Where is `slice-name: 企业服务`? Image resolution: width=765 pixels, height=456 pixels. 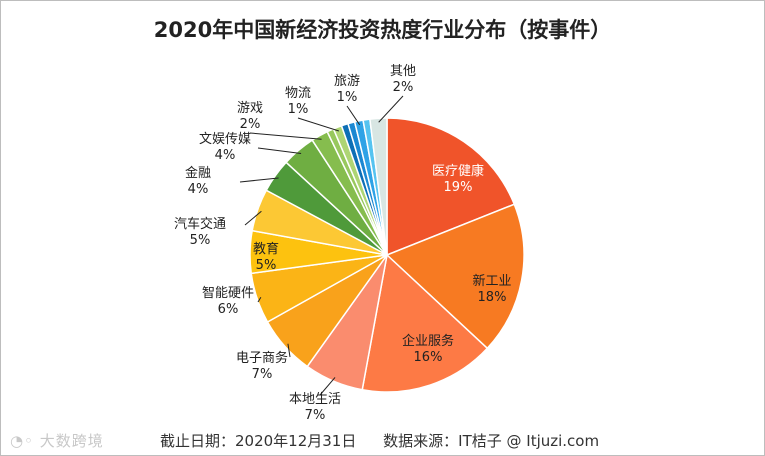 slice-name: 企业服务 is located at coordinates (428, 341).